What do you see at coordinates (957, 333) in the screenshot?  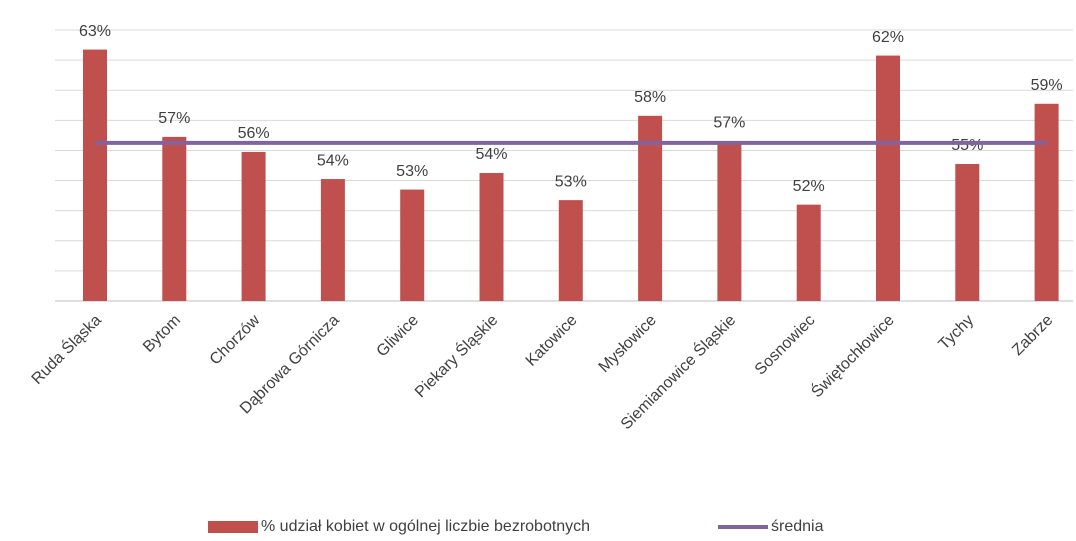 I see `x-tick-label: Tychy` at bounding box center [957, 333].